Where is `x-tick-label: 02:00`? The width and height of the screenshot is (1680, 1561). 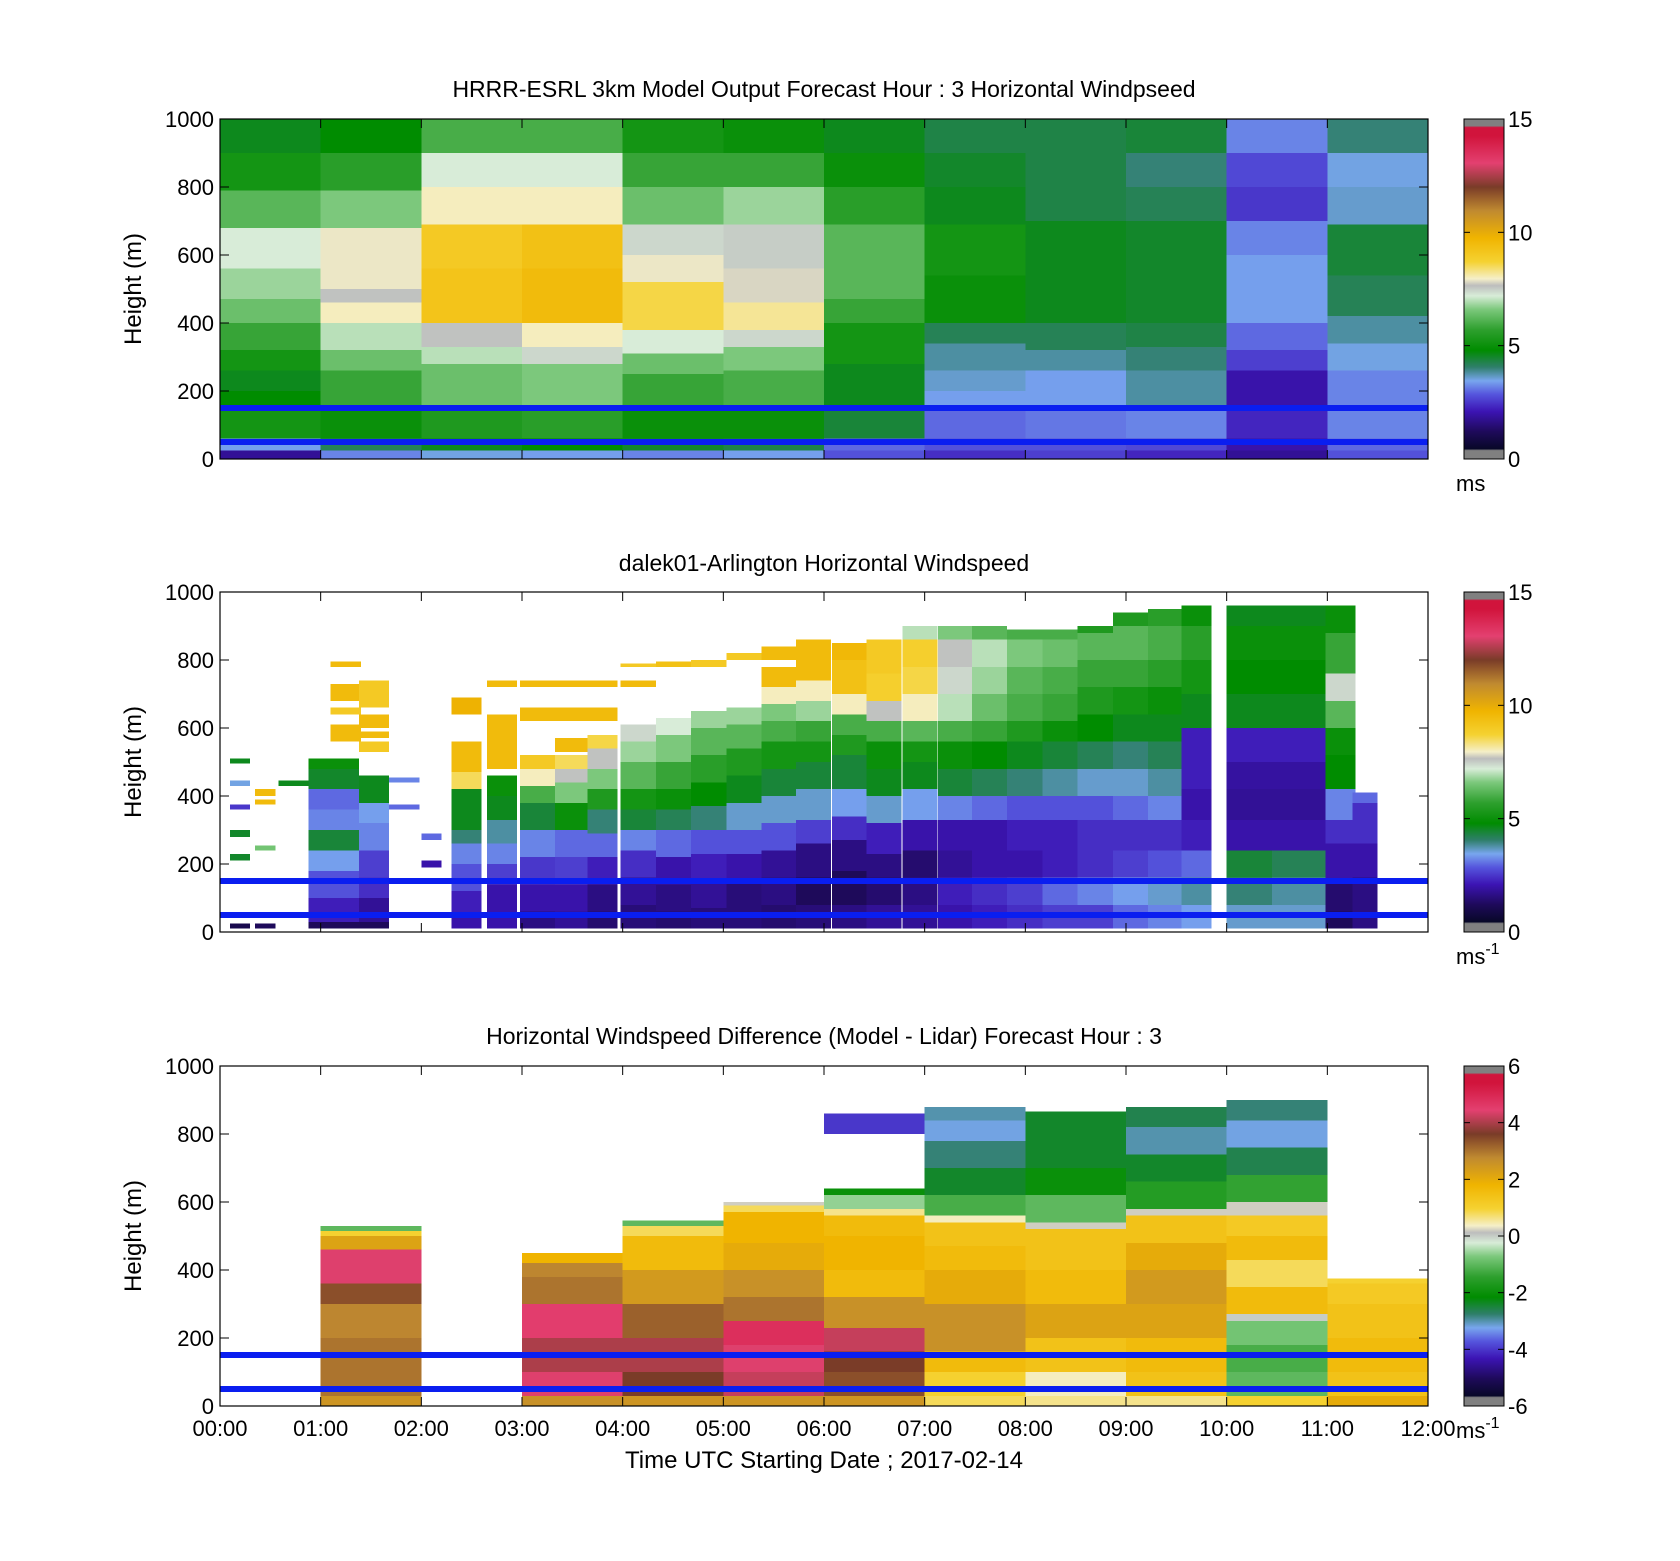
x-tick-label: 02:00 is located at coordinates (421, 1428).